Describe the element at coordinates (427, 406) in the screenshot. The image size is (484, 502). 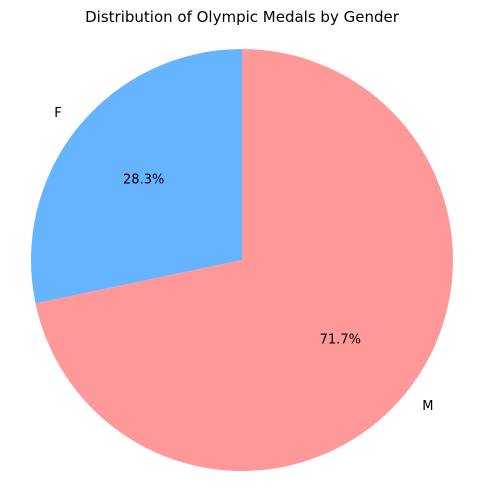
I see `pie-category-label-m: M` at that location.